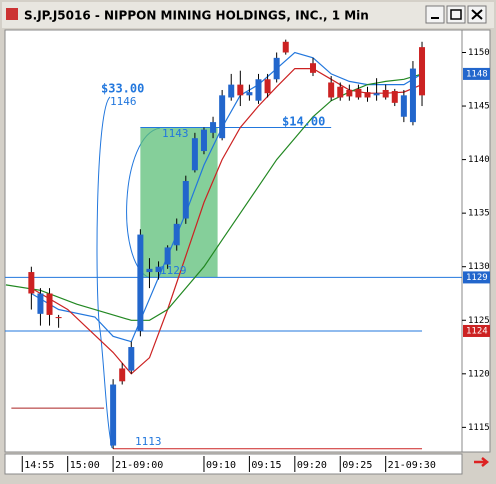 The height and width of the screenshot is (484, 496). I want to click on x-tick-label: 21-09:00, so click(139, 465).